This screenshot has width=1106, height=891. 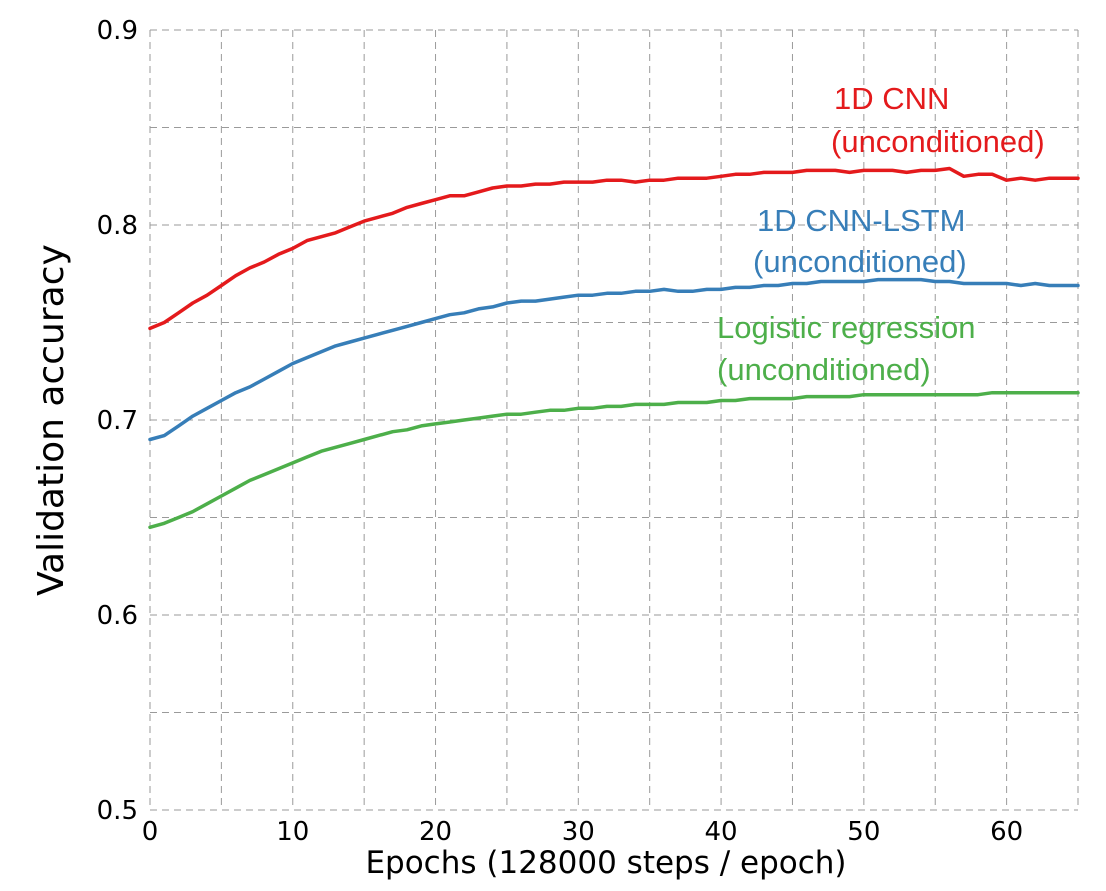 What do you see at coordinates (51, 420) in the screenshot?
I see `y-axis-label: Validation accuracy` at bounding box center [51, 420].